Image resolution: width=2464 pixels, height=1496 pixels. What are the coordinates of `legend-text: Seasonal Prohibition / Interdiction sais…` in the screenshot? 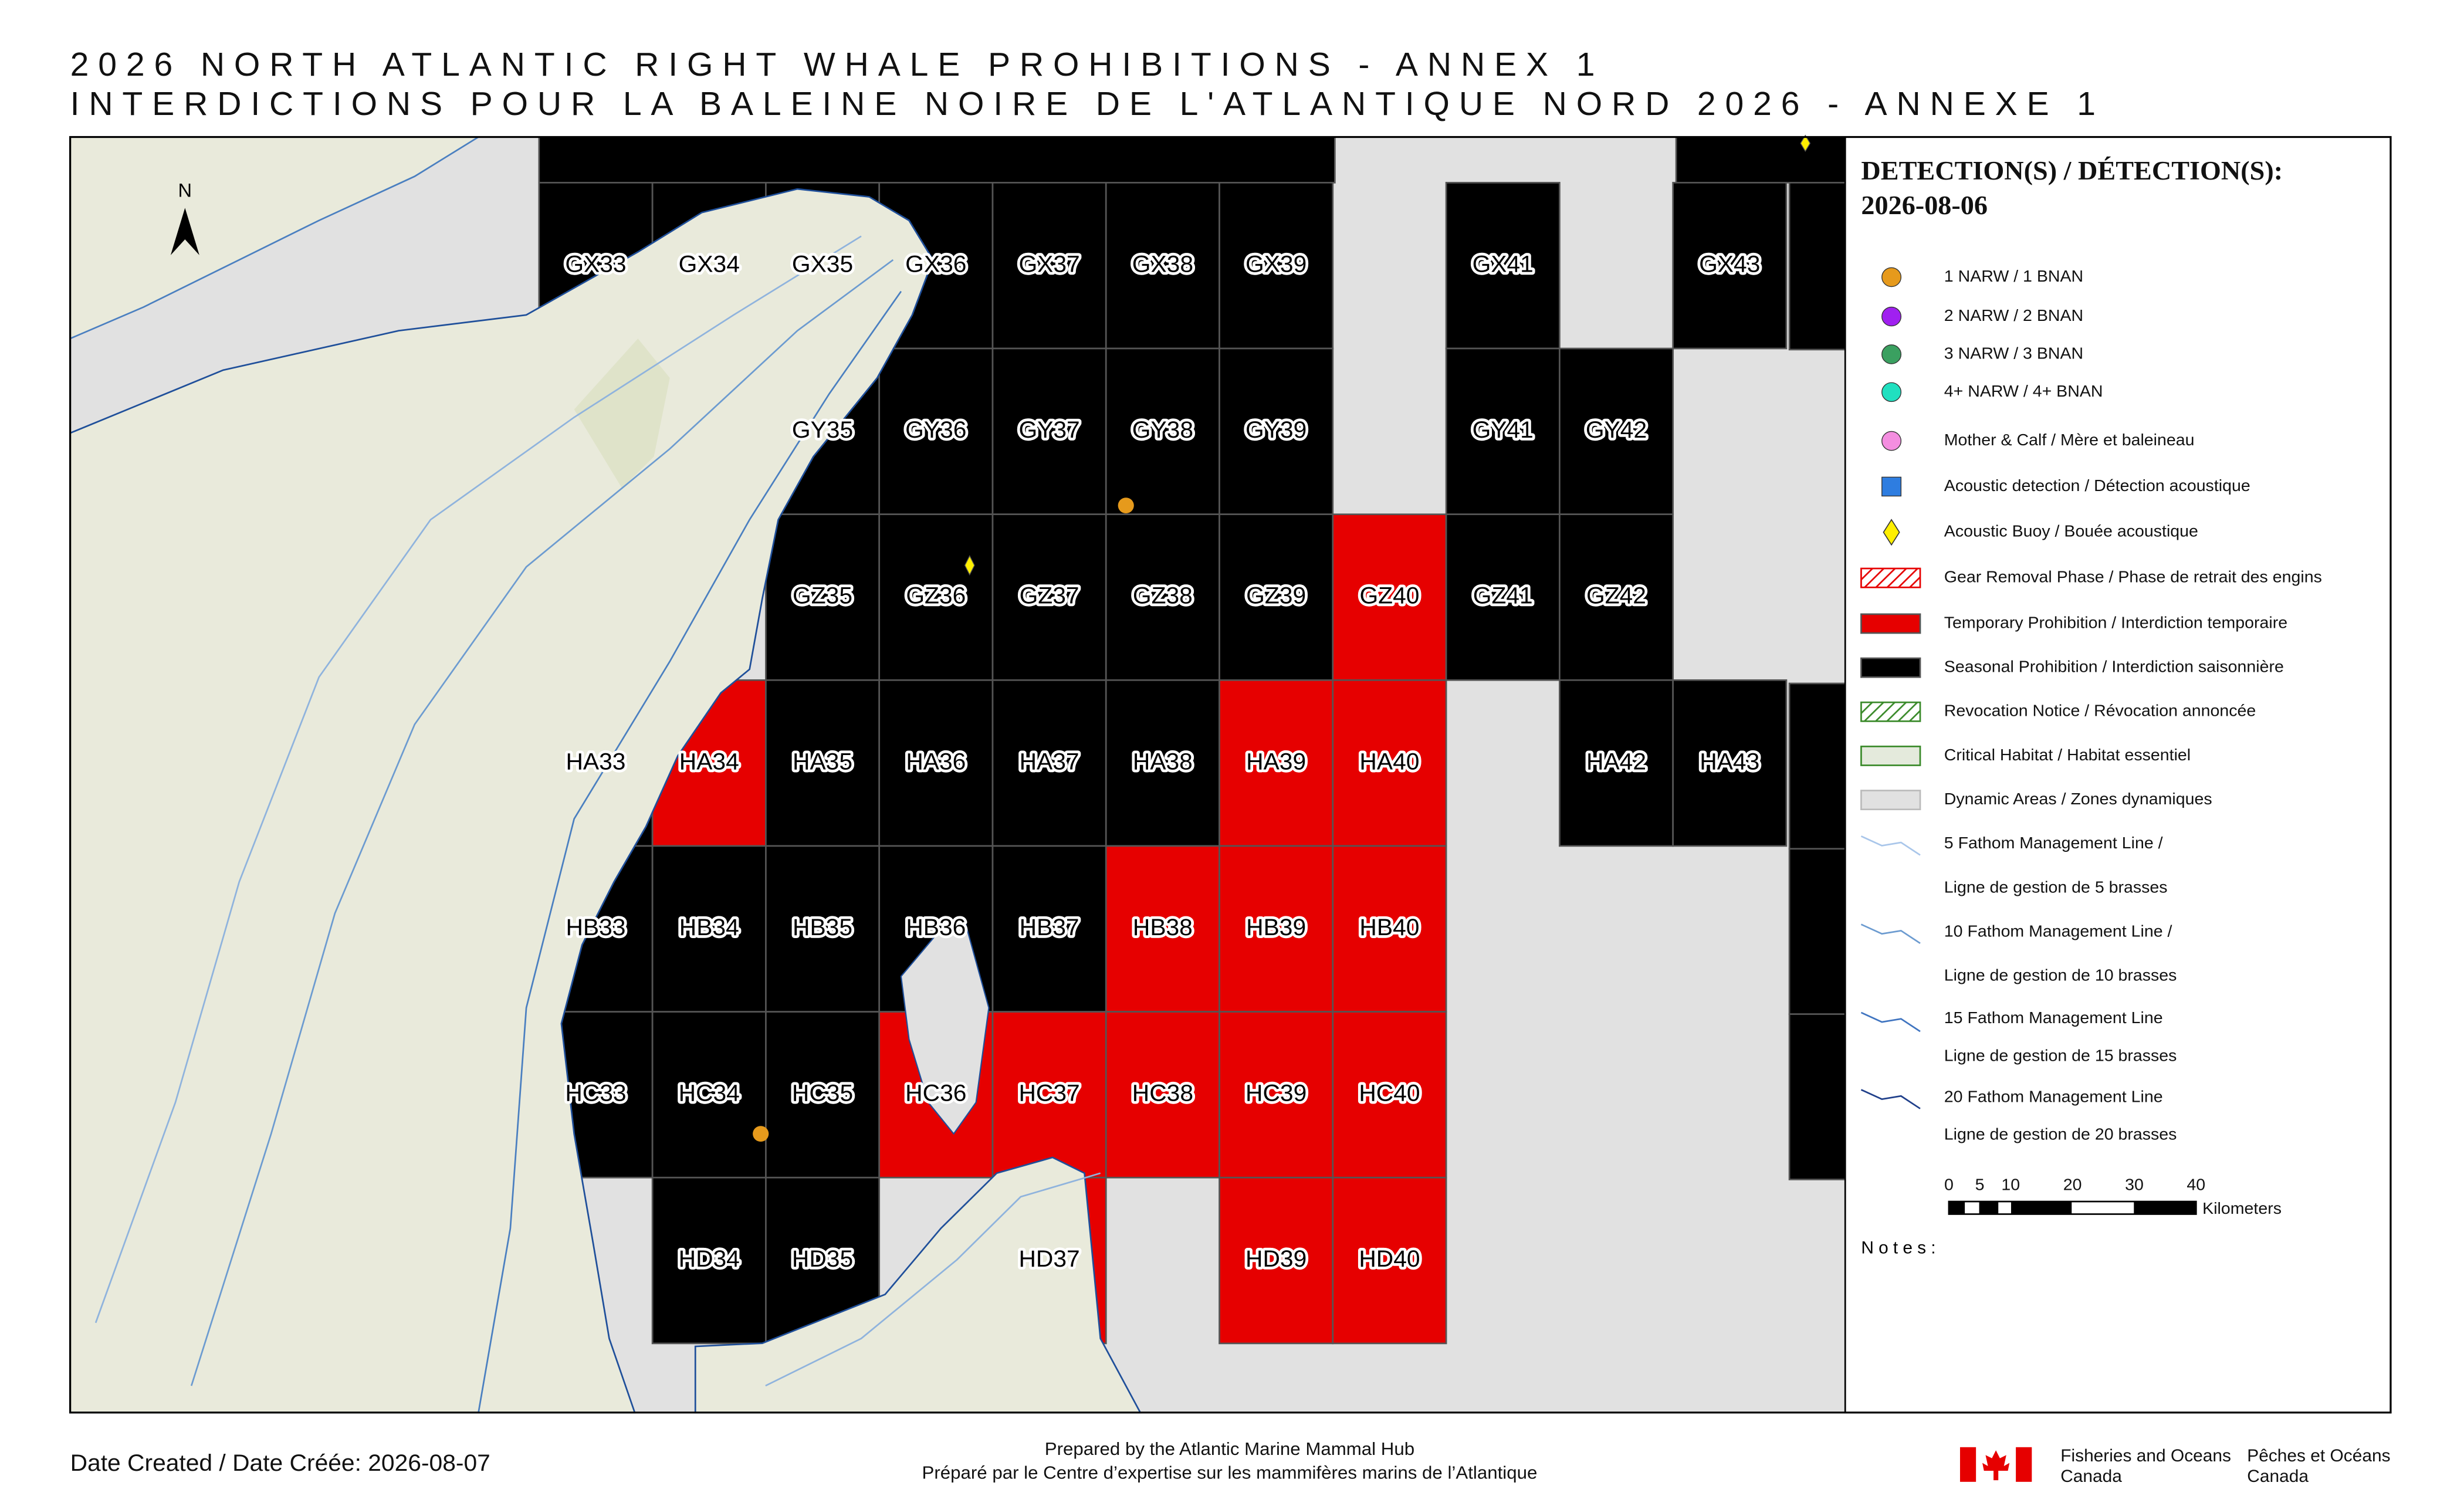 It's located at (2114, 667).